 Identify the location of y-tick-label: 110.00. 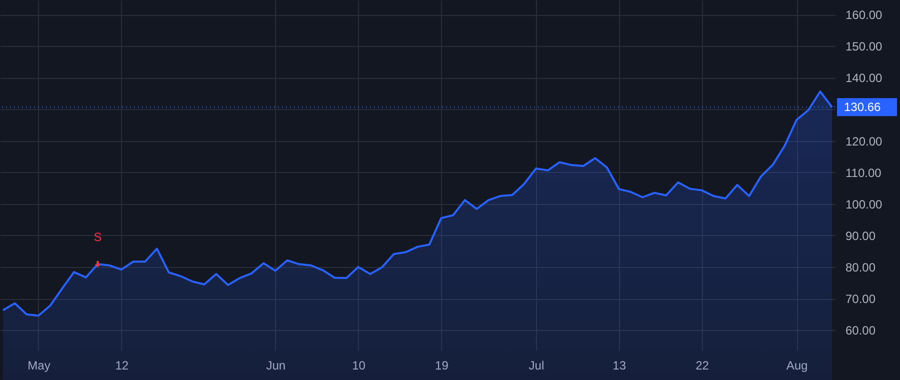
(864, 173).